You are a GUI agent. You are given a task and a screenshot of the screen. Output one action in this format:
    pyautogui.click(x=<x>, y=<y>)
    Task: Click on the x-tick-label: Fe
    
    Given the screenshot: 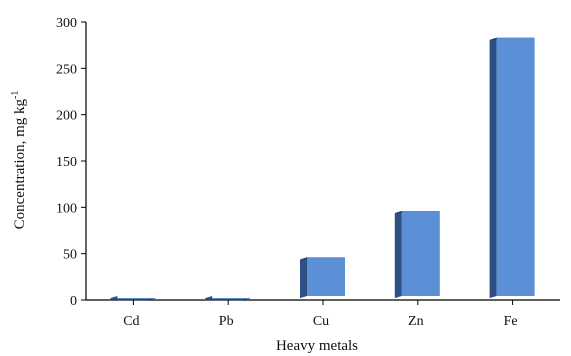 What is the action you would take?
    pyautogui.click(x=511, y=321)
    